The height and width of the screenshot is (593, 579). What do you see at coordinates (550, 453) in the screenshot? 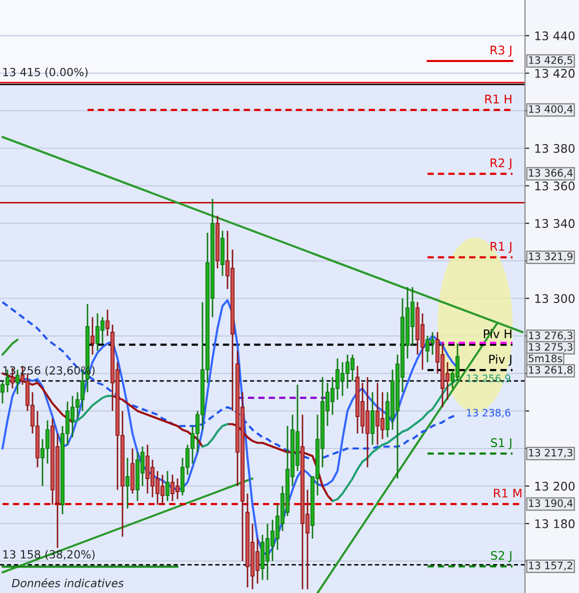
I see `data-label: 13 217,3` at bounding box center [550, 453].